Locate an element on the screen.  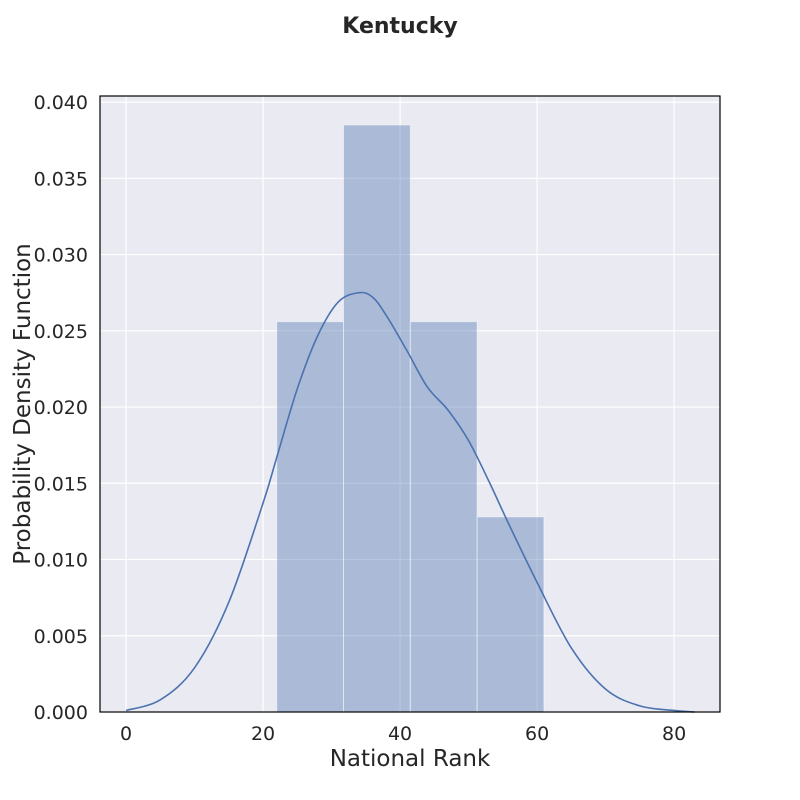
x-tick-label: 60 is located at coordinates (537, 734).